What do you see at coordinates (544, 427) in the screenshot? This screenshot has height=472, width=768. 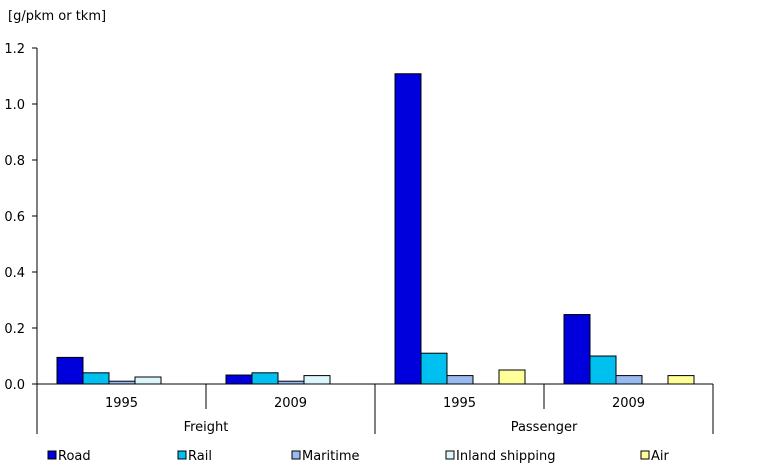 I see `group-label: Passenger` at bounding box center [544, 427].